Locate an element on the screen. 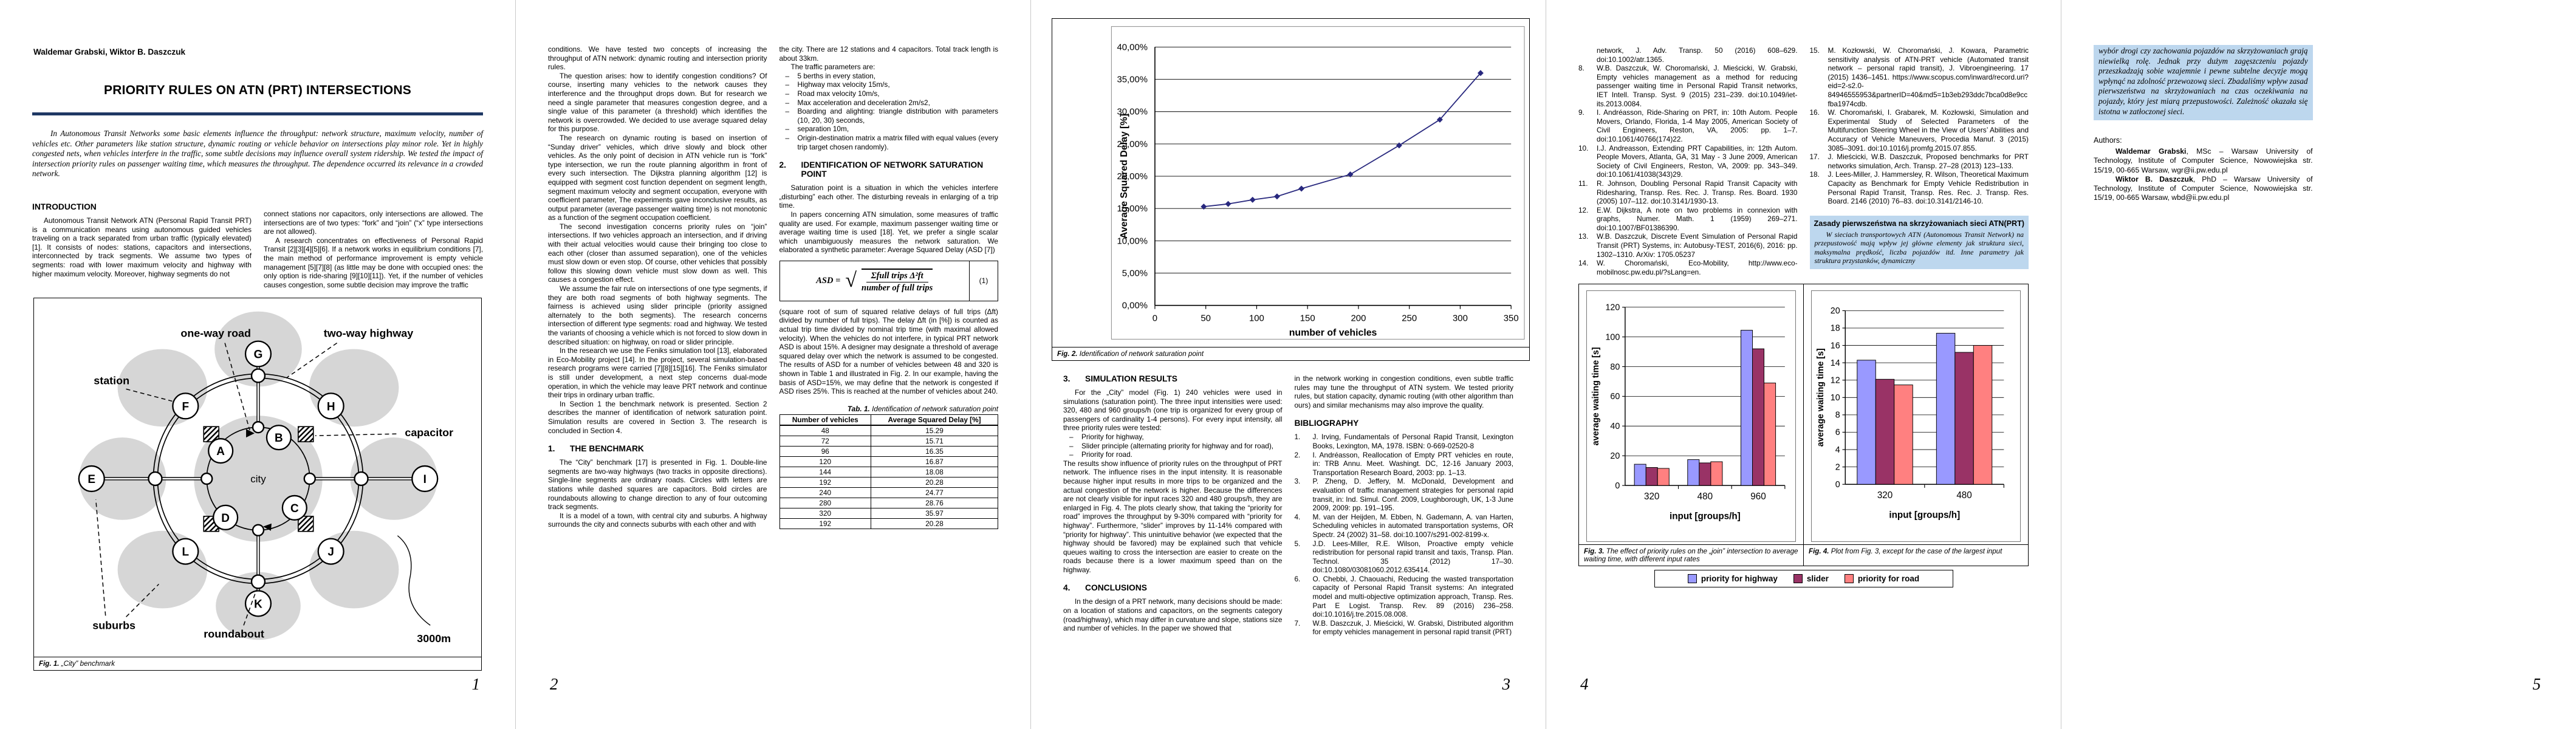  svg-text: 80 is located at coordinates (1615, 368).